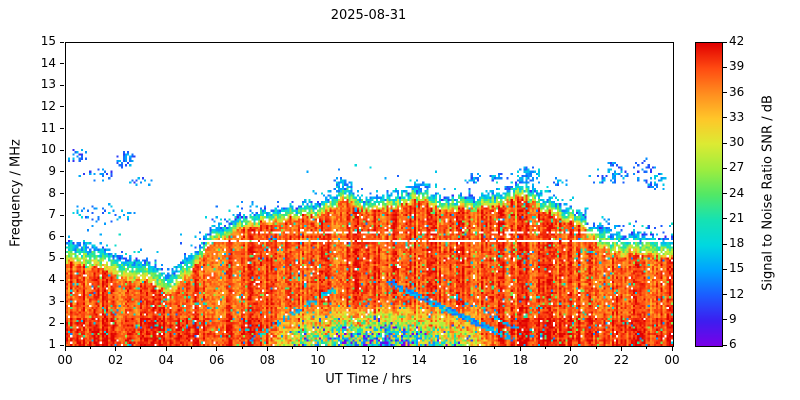  Describe the element at coordinates (48, 84) in the screenshot. I see `y-tick-label: 13` at that location.